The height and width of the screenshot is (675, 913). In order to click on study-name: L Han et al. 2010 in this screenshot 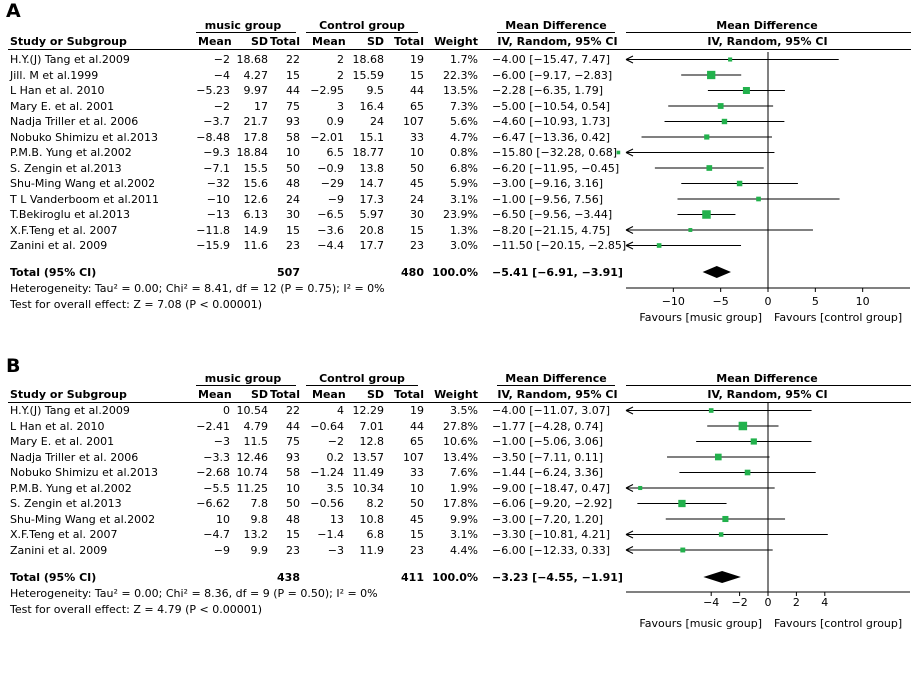, I will do `click(57, 90)`.